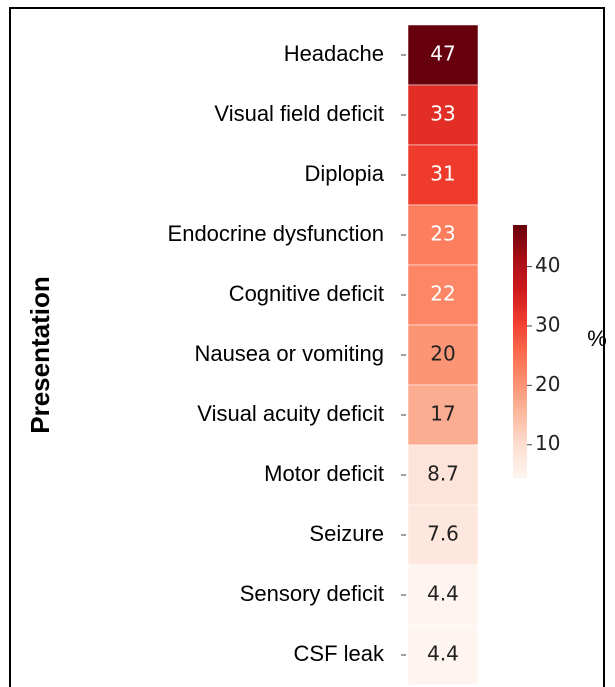 The width and height of the screenshot is (615, 687). What do you see at coordinates (346, 533) in the screenshot?
I see `y-tick-label: Seizure` at bounding box center [346, 533].